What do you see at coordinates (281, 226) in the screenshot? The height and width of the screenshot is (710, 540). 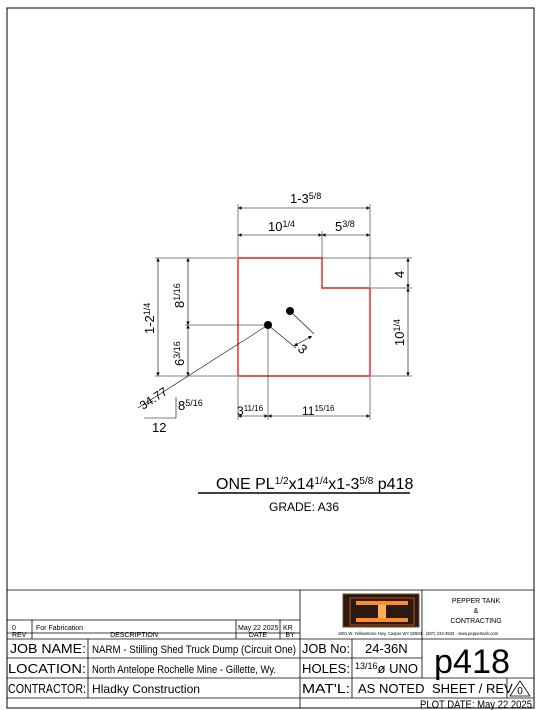 I see `dim-seg-left: 101/4` at bounding box center [281, 226].